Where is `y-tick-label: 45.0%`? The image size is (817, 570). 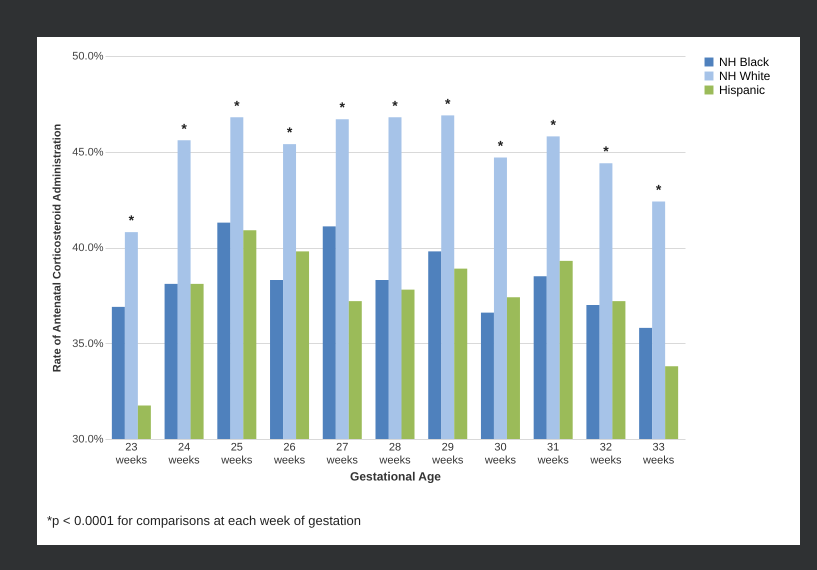 y-tick-label: 45.0% is located at coordinates (88, 152).